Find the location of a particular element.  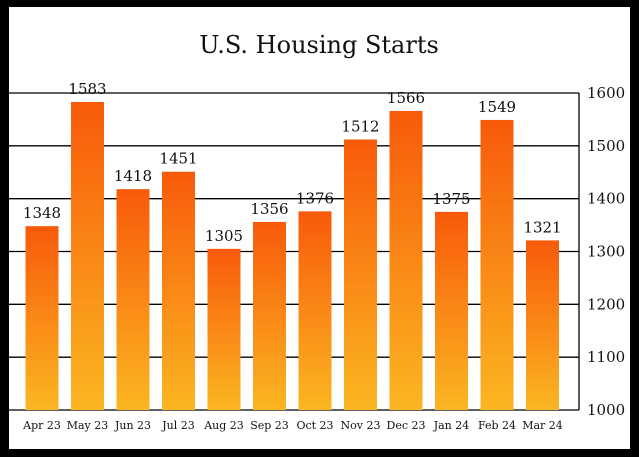

data-label: 1305 is located at coordinates (224, 236).